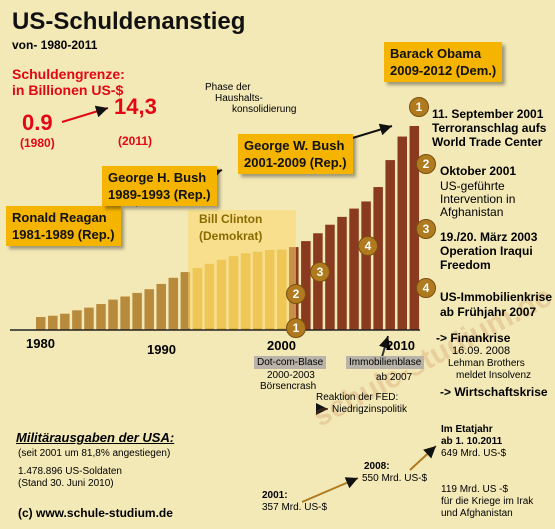 The image size is (555, 529). What do you see at coordinates (478, 171) in the screenshot?
I see `event-2-line1: Oktober 2001` at bounding box center [478, 171].